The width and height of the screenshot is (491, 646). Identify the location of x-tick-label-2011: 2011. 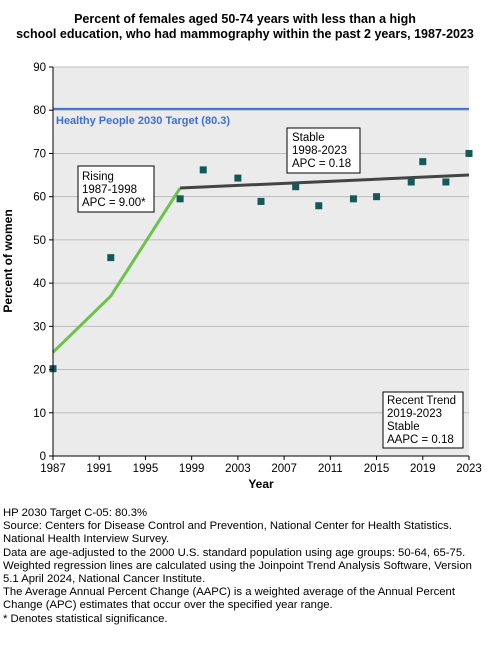
(330, 469).